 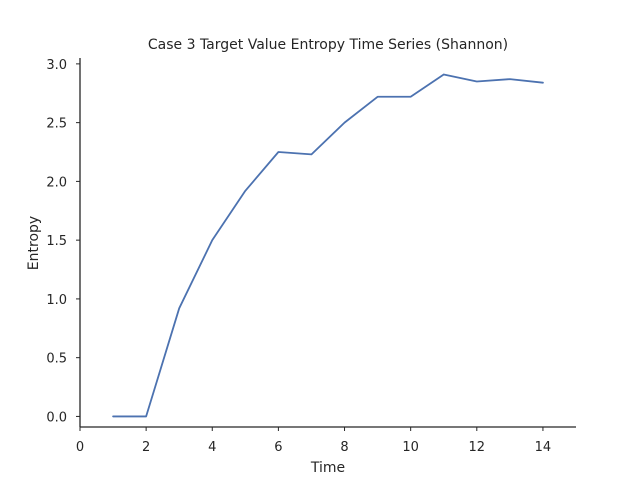 I want to click on x-tick-label: 14, so click(x=543, y=447).